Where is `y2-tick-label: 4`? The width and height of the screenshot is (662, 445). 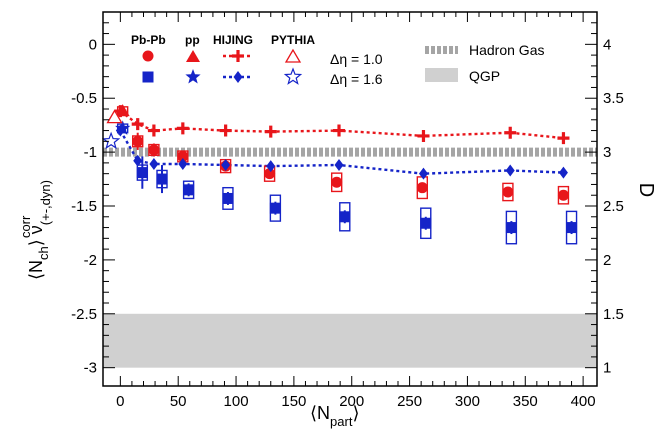
y2-tick-label: 4 is located at coordinates (607, 44).